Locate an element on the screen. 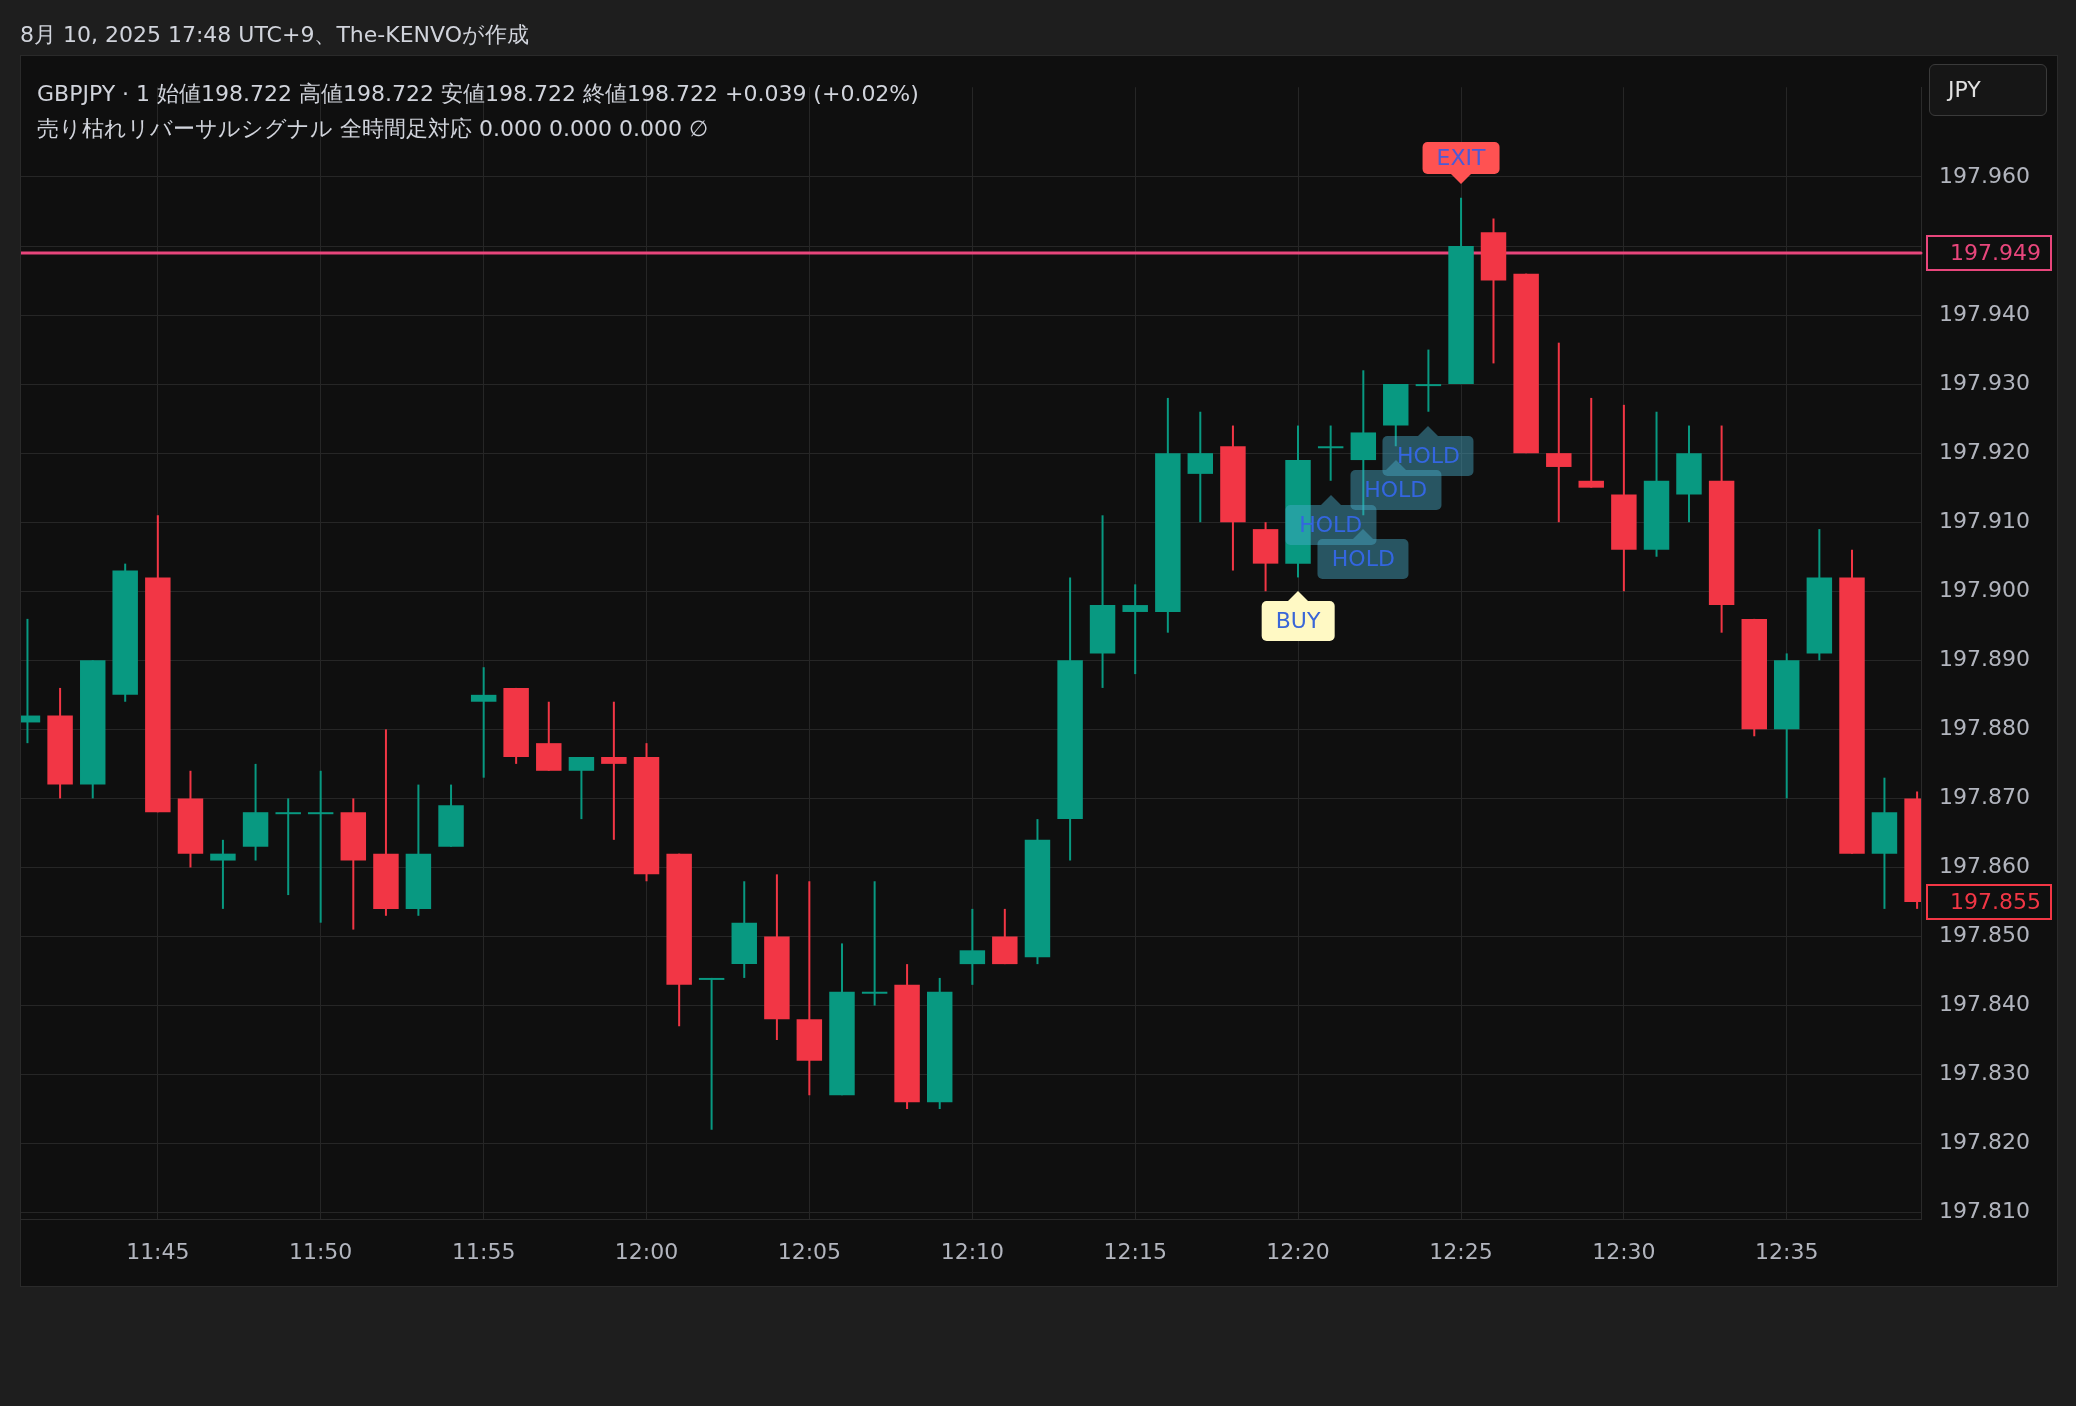 This screenshot has width=2076, height=1406. x-tick-label: 11:50 is located at coordinates (320, 1251).